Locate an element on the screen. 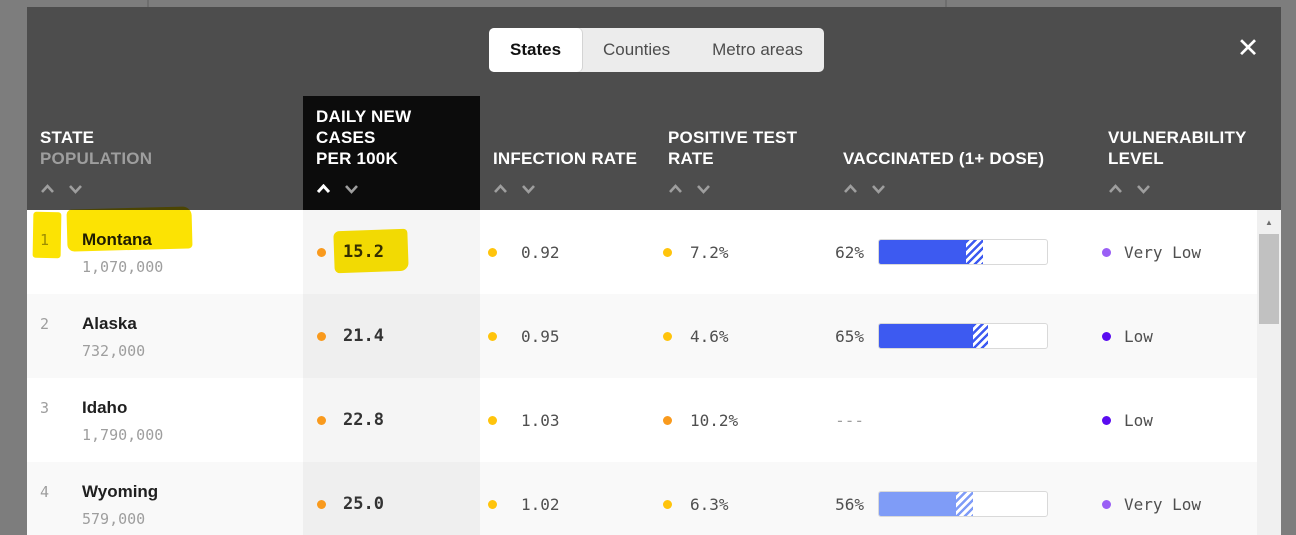  column-header-daily-new-cases: DAILY NEW CASES PER 100K is located at coordinates (391, 153).